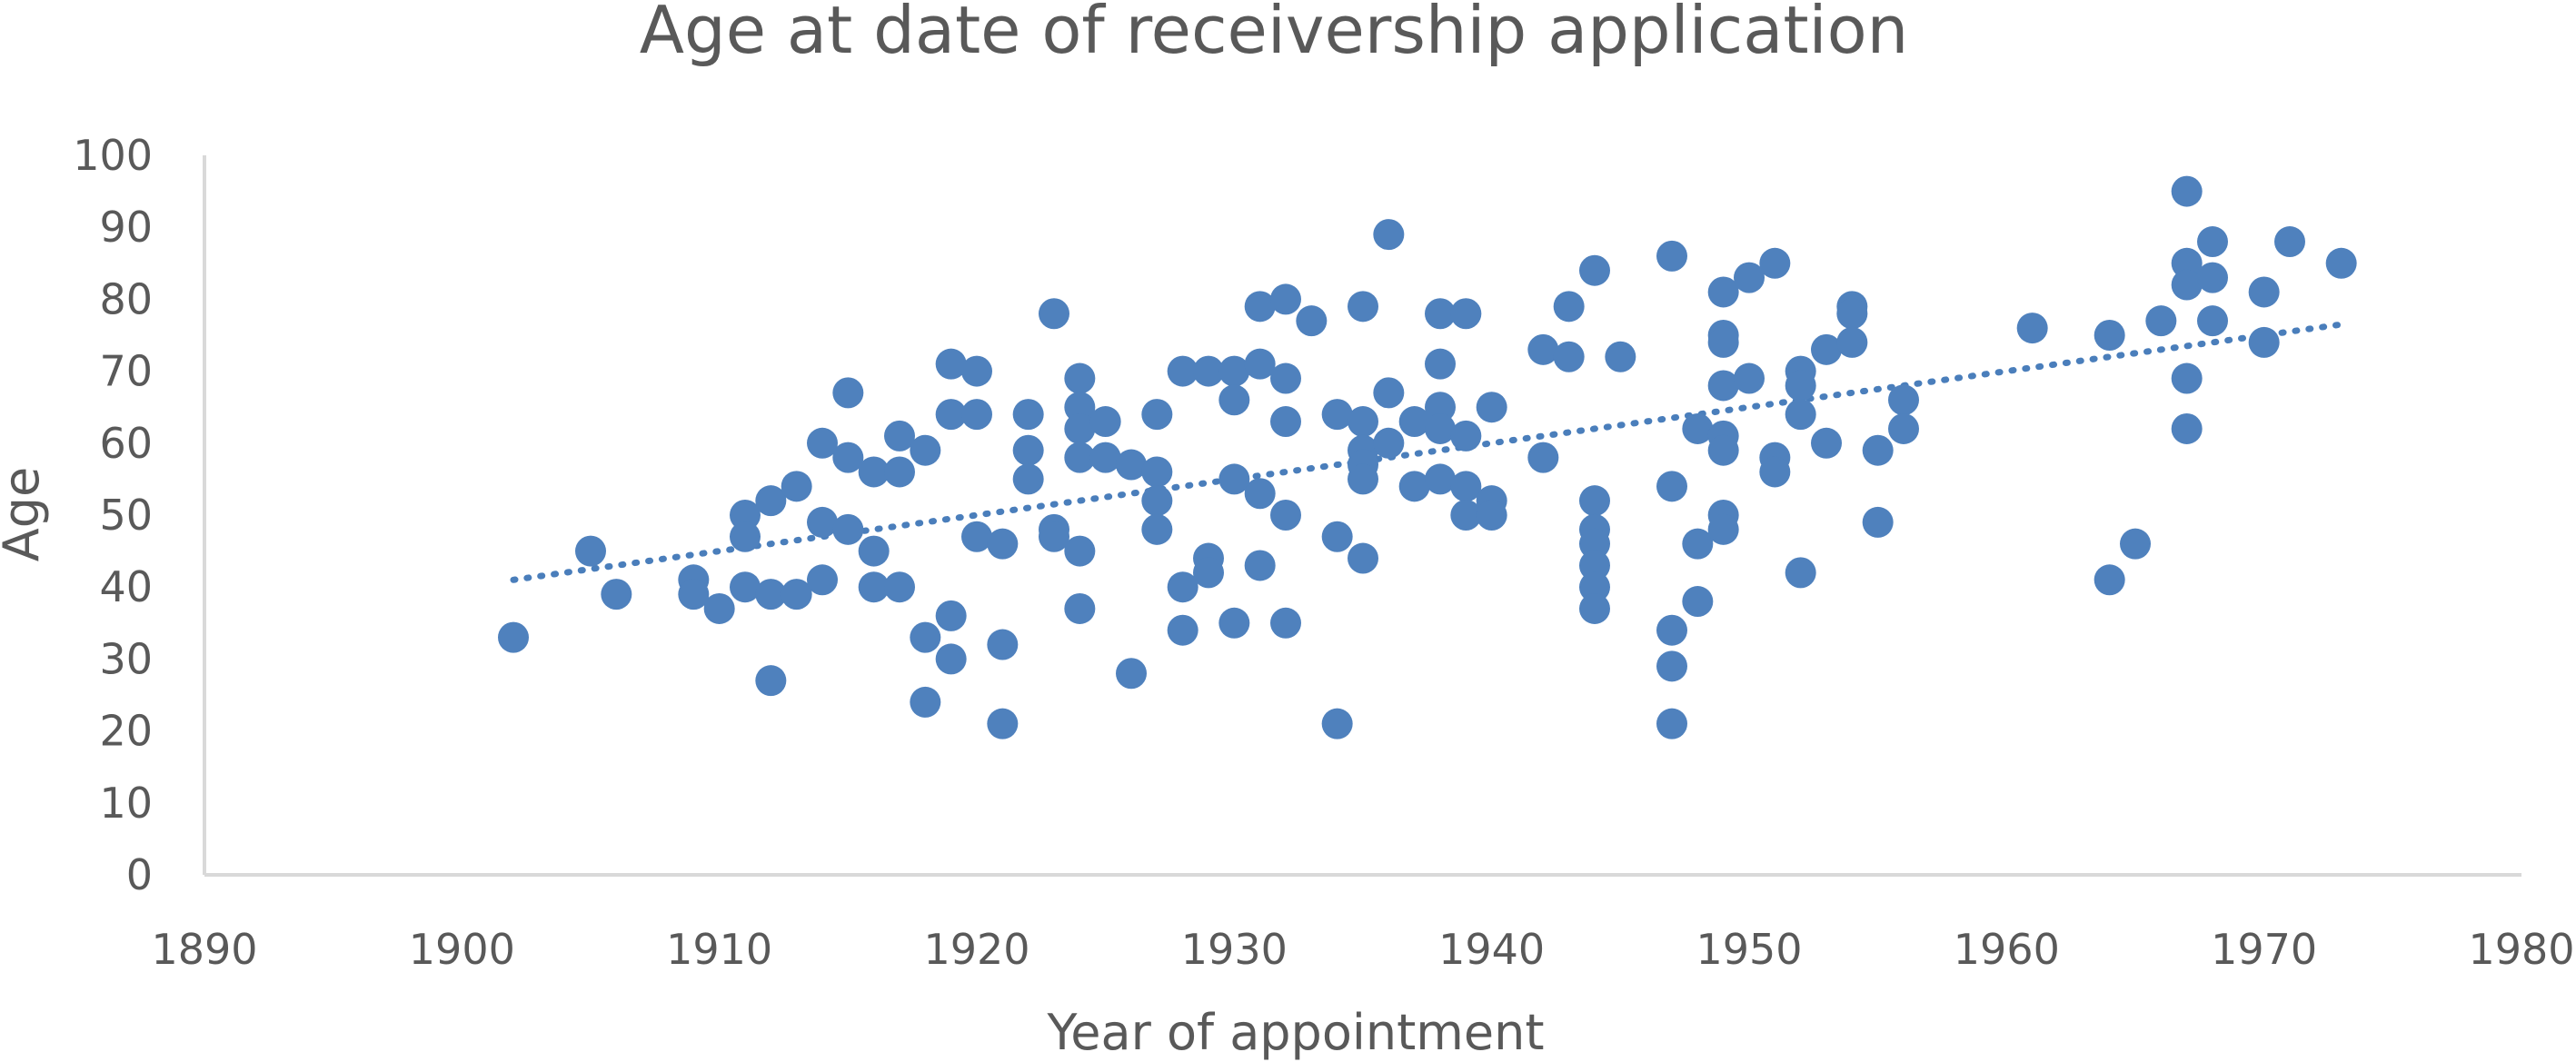  What do you see at coordinates (126, 804) in the screenshot?
I see `y-tick-label: 10` at bounding box center [126, 804].